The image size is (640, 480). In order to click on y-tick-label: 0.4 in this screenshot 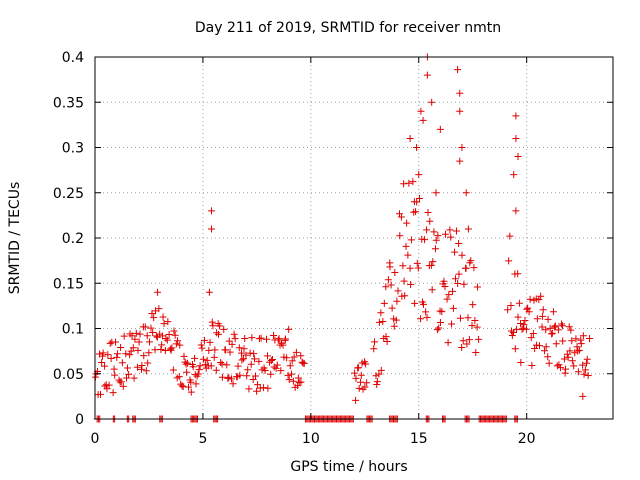, I will do `click(73, 58)`.